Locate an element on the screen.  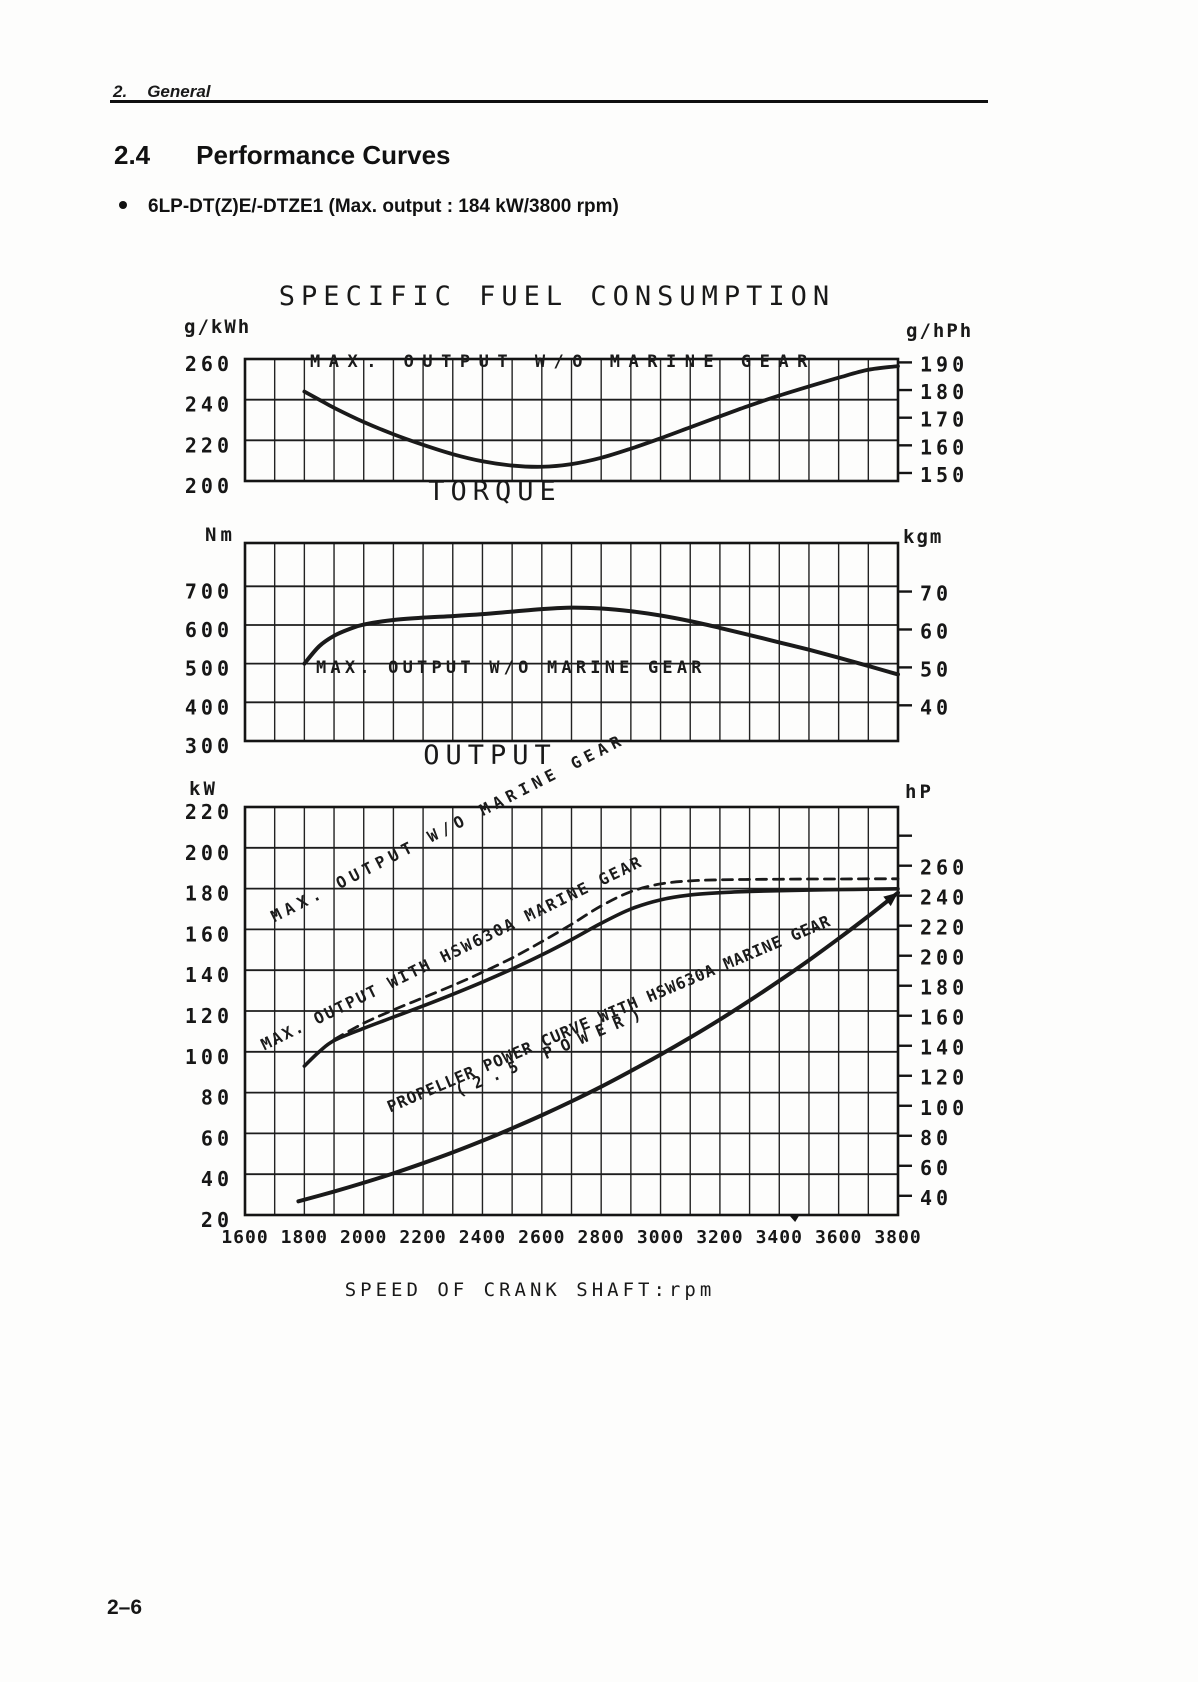
left-axis-tick-label: 240 is located at coordinates (209, 405).